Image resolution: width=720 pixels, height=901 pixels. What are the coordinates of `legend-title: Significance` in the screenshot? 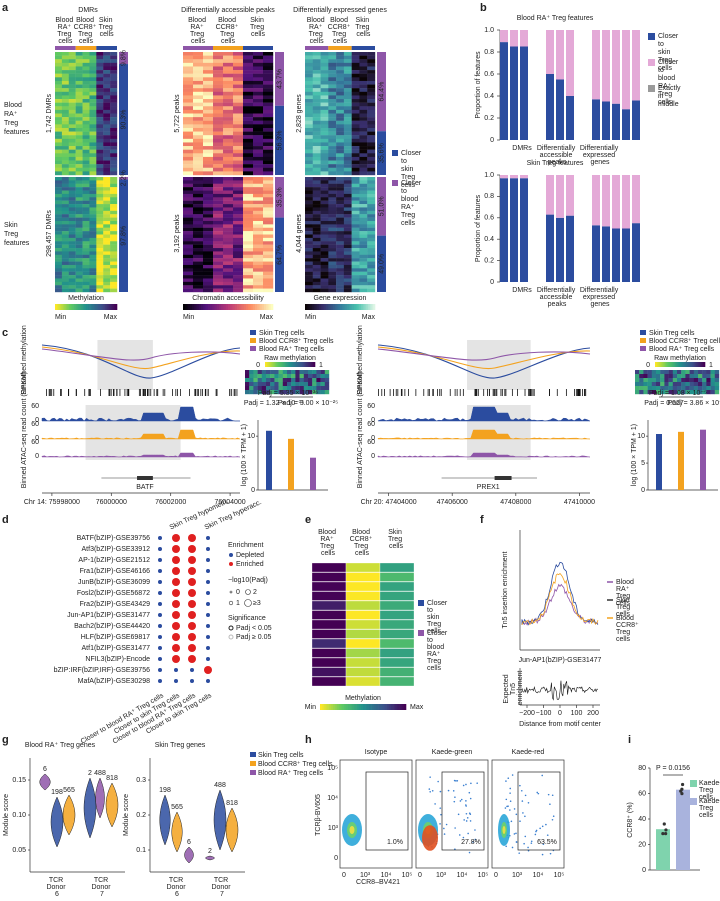 It's located at (247, 618).